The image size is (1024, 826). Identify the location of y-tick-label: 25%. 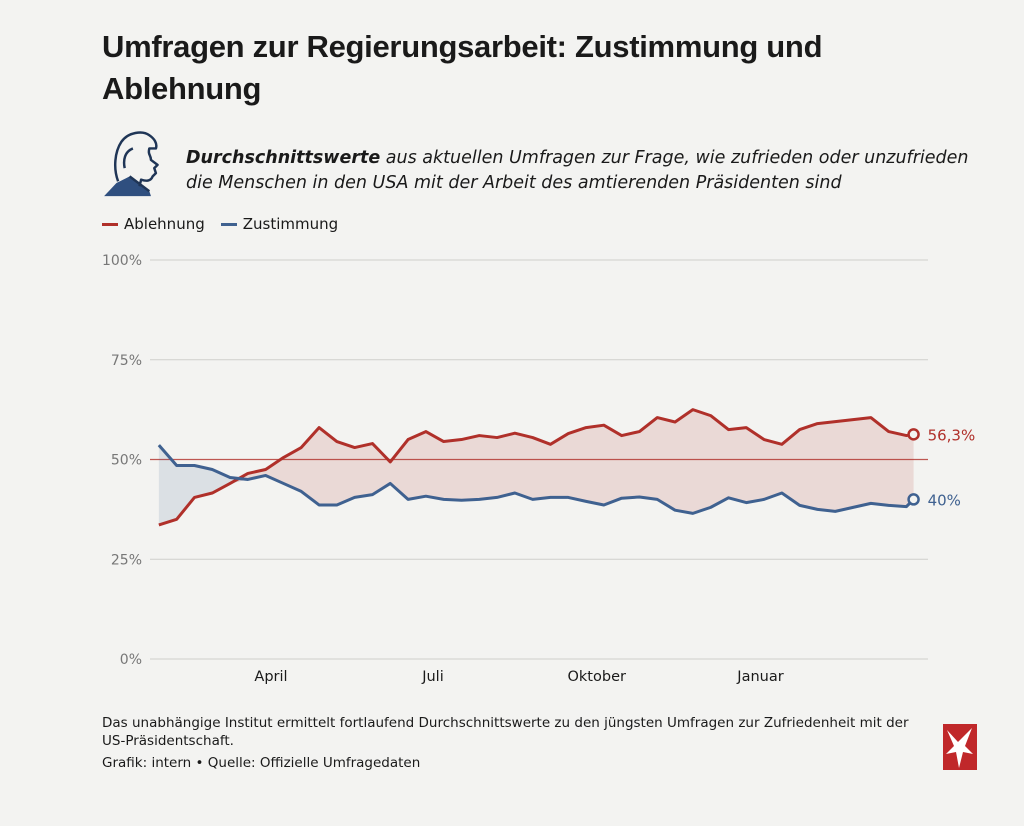
(126, 560).